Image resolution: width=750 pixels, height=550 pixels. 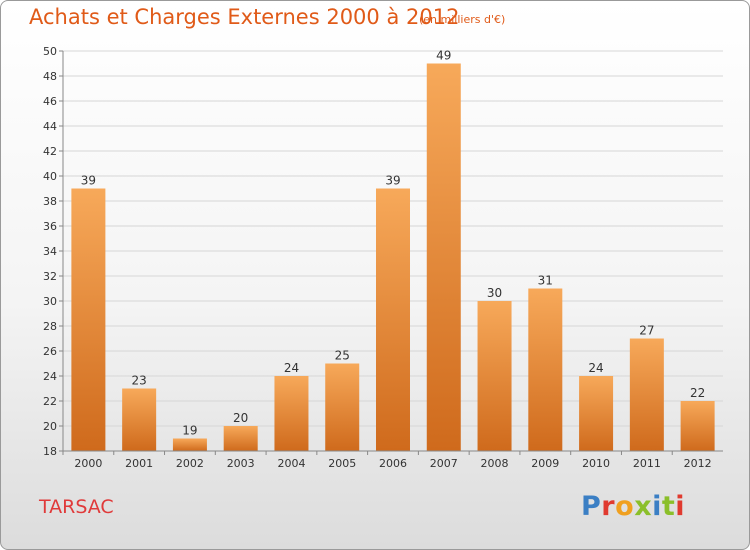 What do you see at coordinates (88, 319) in the screenshot?
I see `bar-2000` at bounding box center [88, 319].